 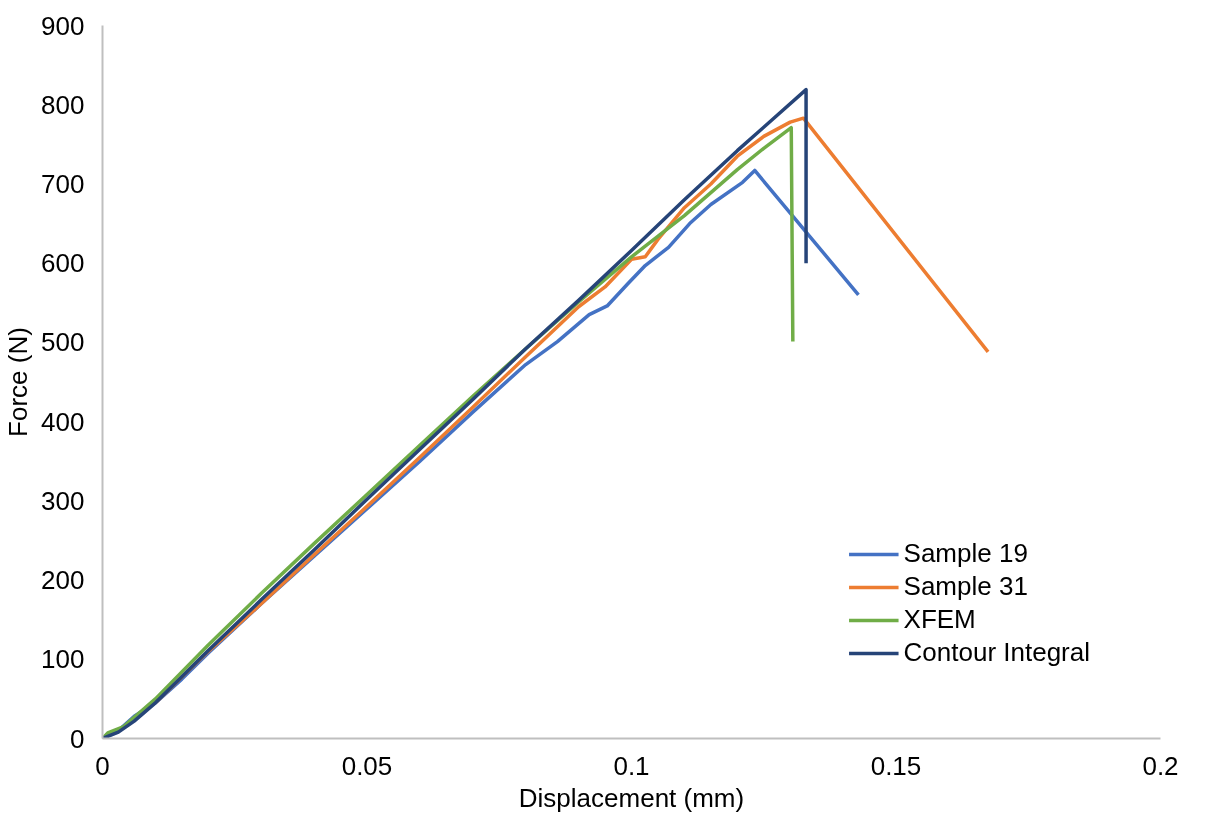 I want to click on y-tick-label: 800, so click(x=63, y=104).